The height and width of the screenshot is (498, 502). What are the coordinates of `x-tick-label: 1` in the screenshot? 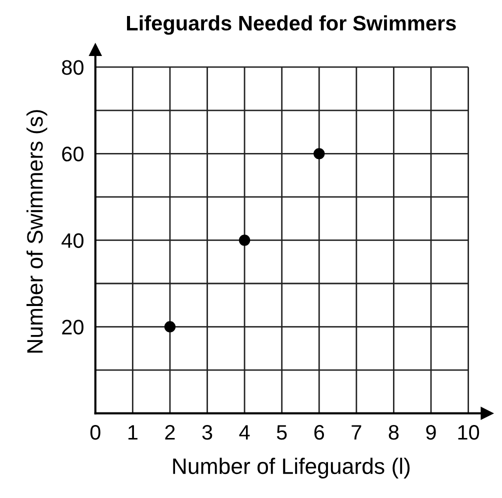 It's located at (133, 432).